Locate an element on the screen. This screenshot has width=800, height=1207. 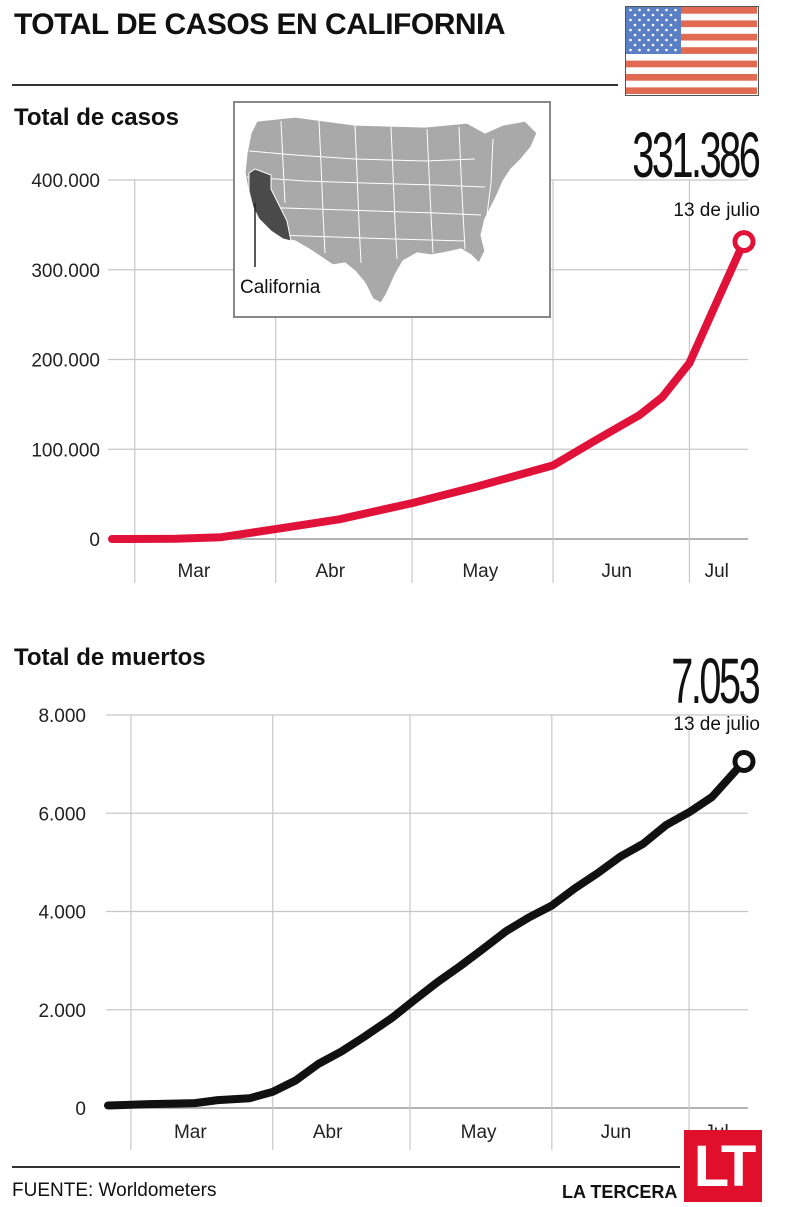
deaths-highlight-date: 13 de julio is located at coordinates (716, 724).